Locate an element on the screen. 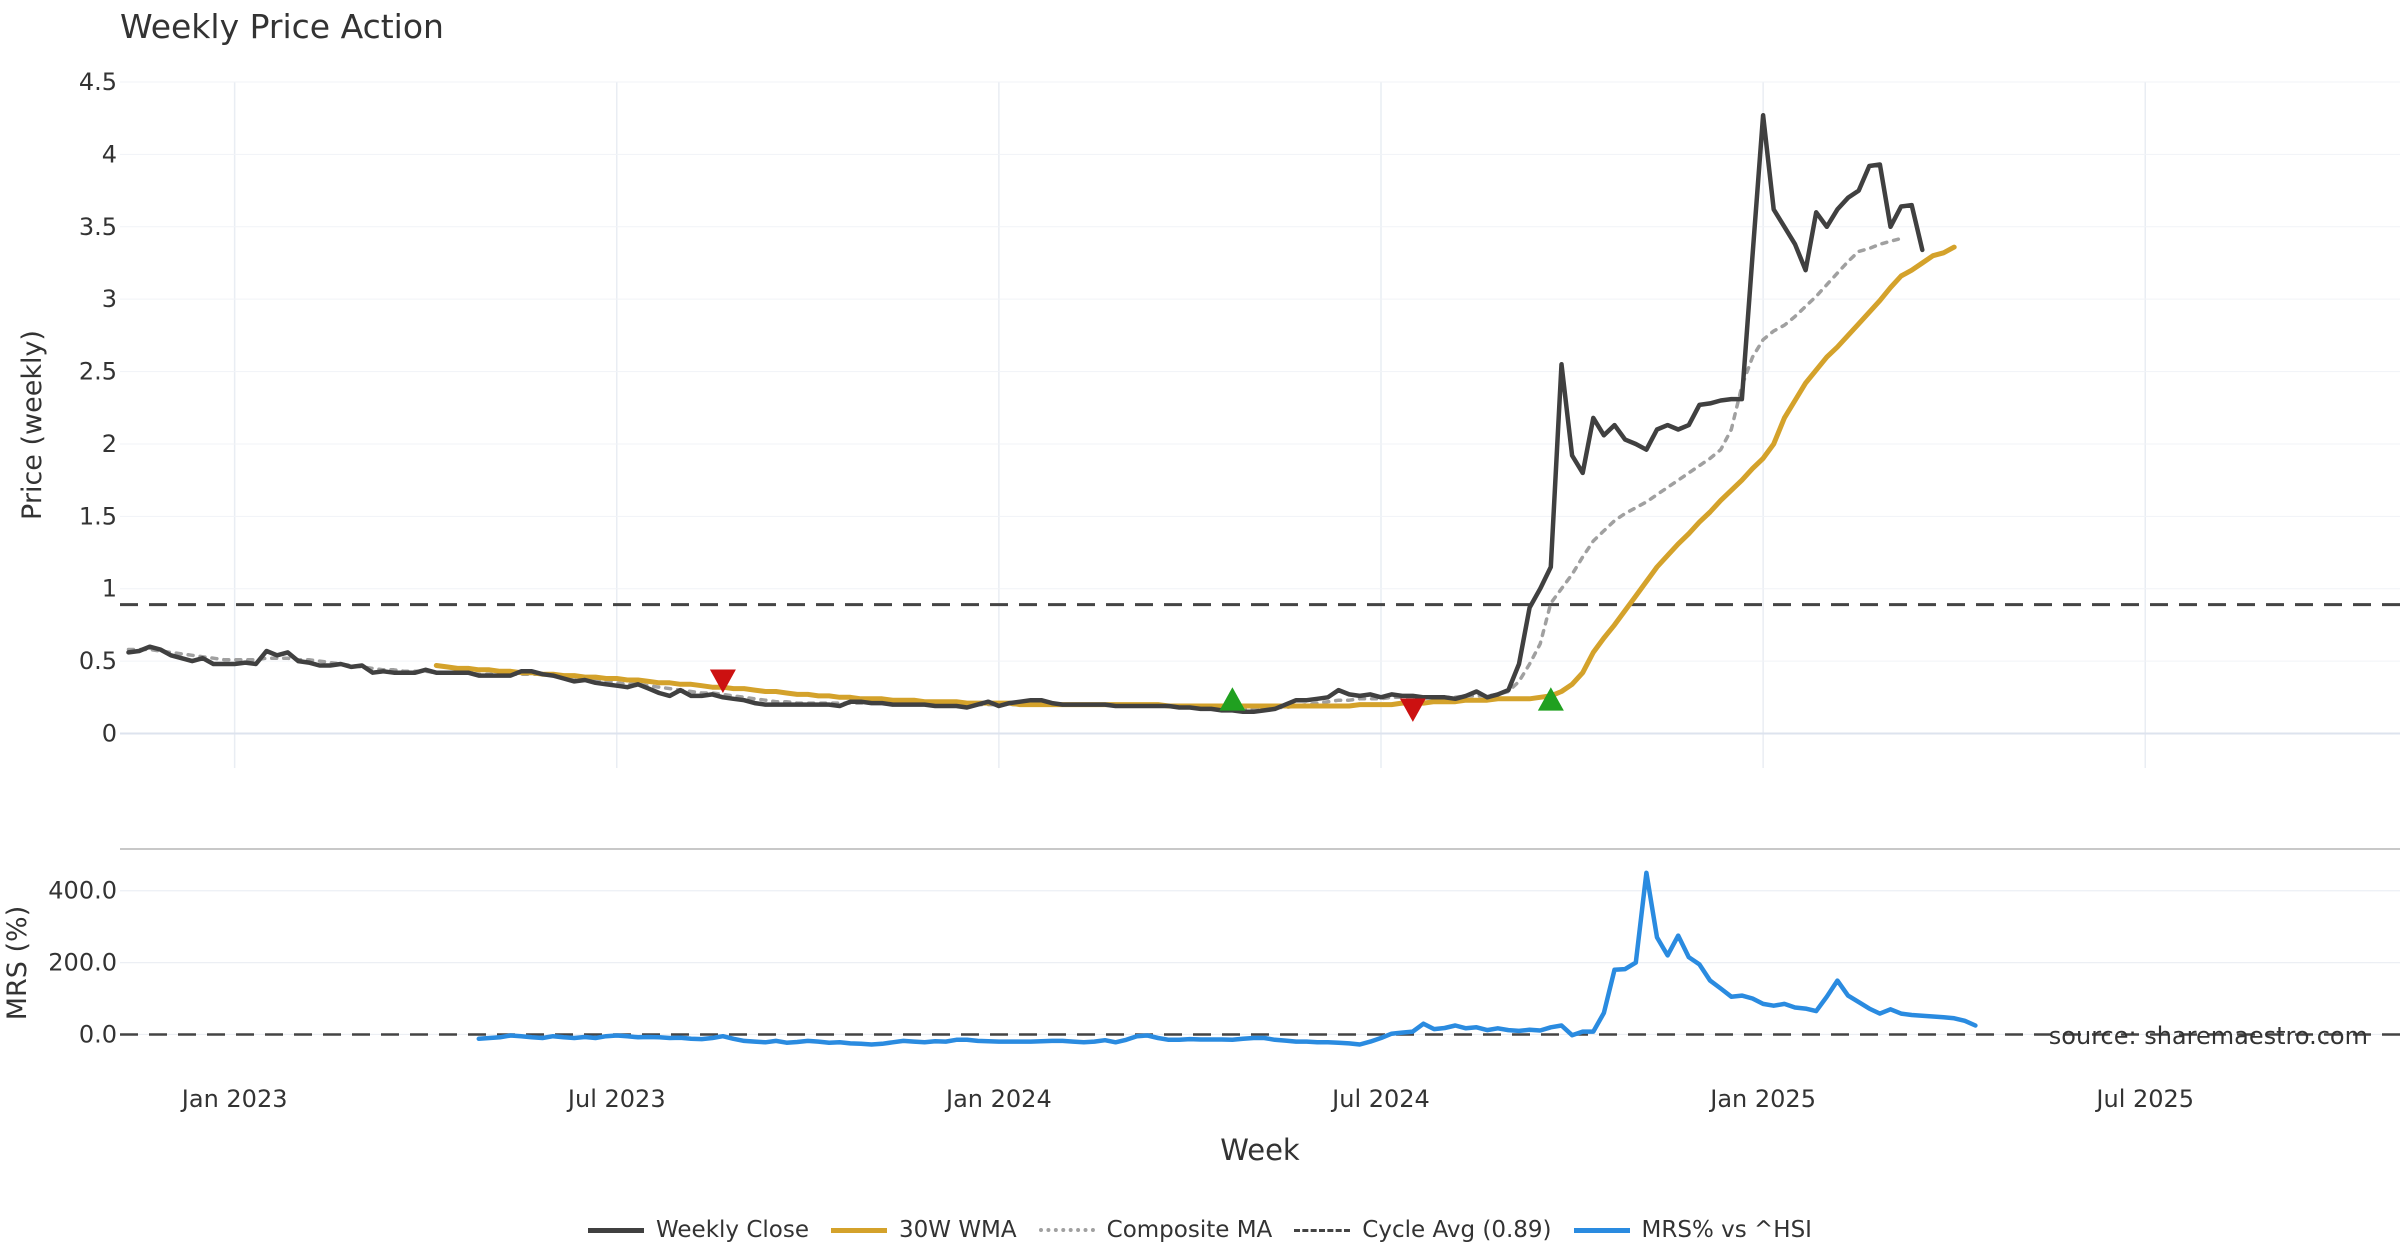  x-tick-label: Jan 2024 is located at coordinates (998, 1099).